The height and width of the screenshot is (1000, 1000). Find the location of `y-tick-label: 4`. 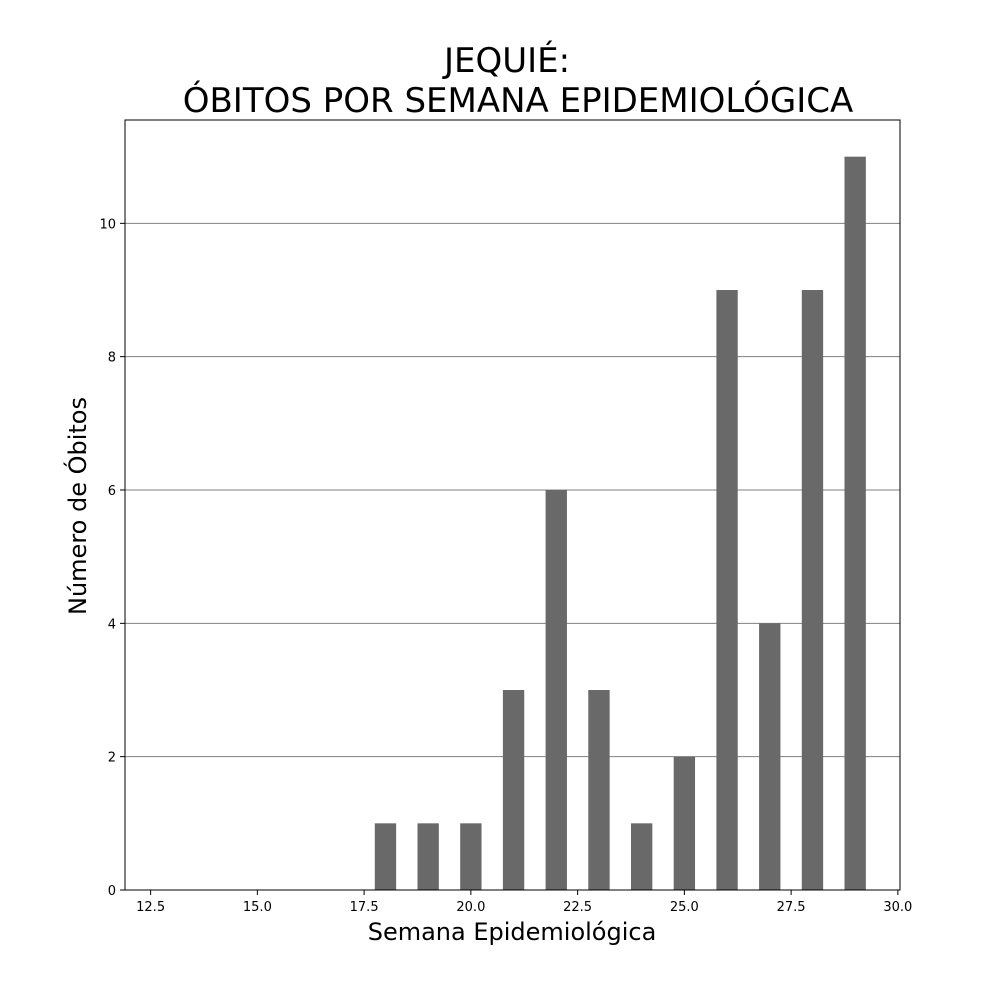

y-tick-label: 4 is located at coordinates (112, 624).